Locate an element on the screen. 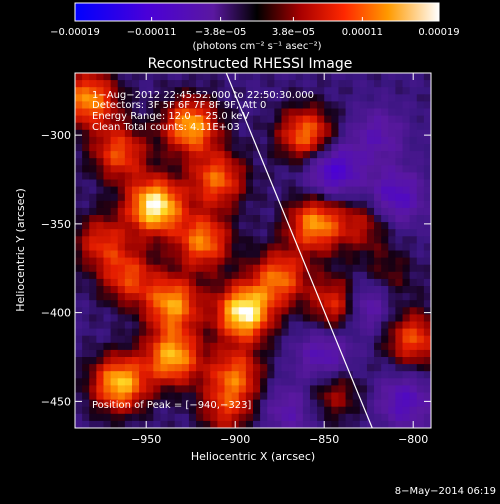 The height and width of the screenshot is (504, 500). annotation-peak: Position of Peak = [−940,−323] is located at coordinates (171, 405).